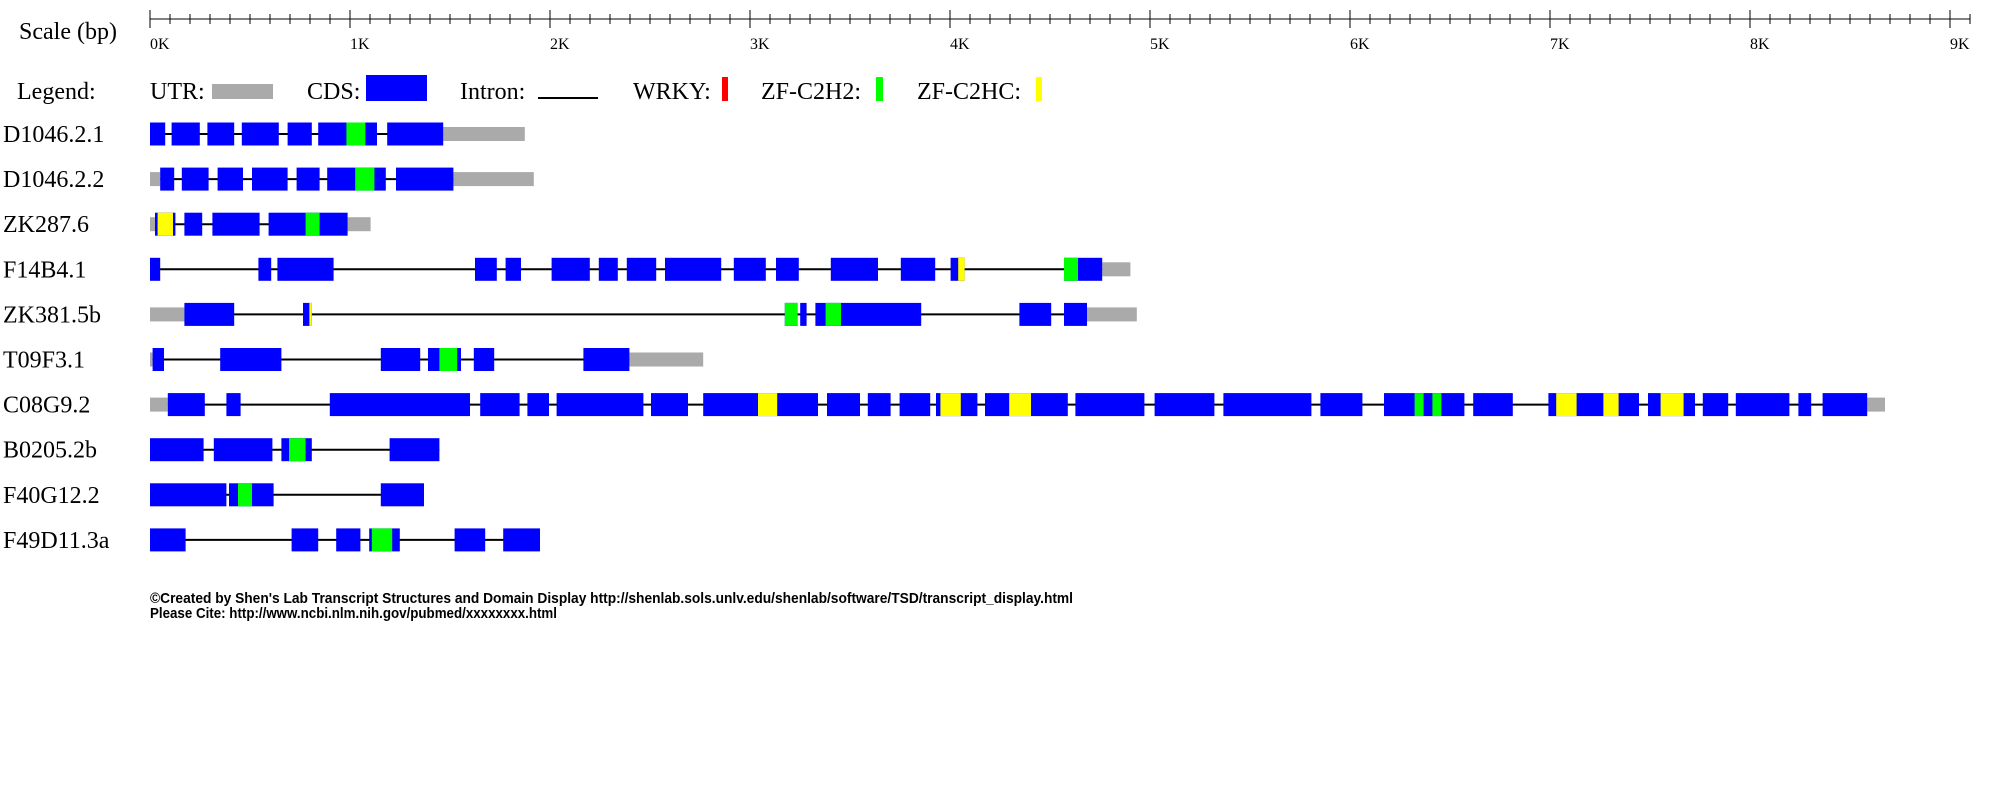  Describe the element at coordinates (52, 315) in the screenshot. I see `transcript-name: ZK381.5b` at that location.